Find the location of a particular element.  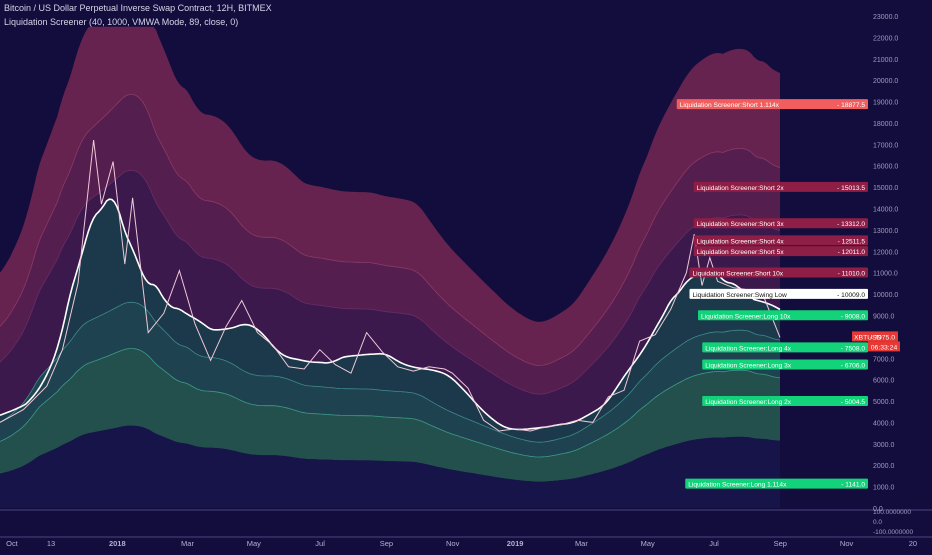

price-tag-bg is located at coordinates (875, 336).